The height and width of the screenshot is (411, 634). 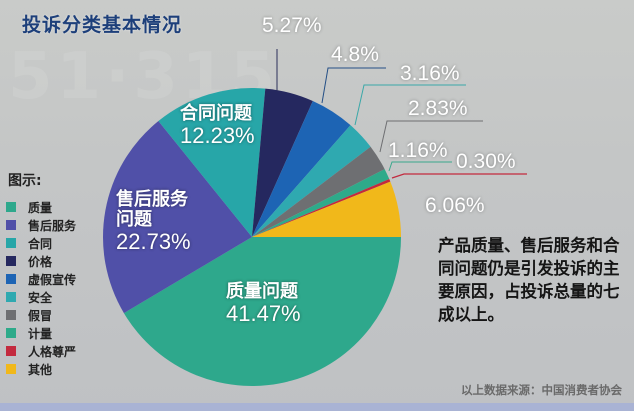 What do you see at coordinates (134, 220) in the screenshot?
I see `slice-label-after-sales-name2: 问题` at bounding box center [134, 220].